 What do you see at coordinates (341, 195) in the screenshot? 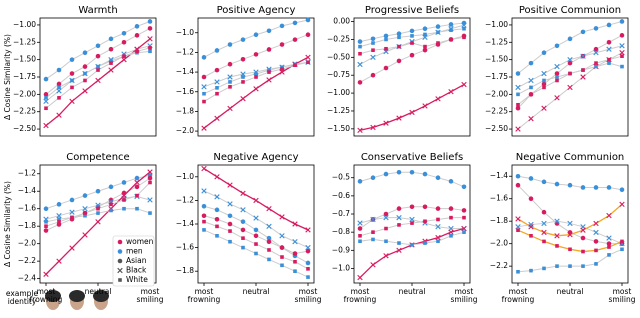
I see `y-tick-label: −0.6` at bounding box center [341, 195].